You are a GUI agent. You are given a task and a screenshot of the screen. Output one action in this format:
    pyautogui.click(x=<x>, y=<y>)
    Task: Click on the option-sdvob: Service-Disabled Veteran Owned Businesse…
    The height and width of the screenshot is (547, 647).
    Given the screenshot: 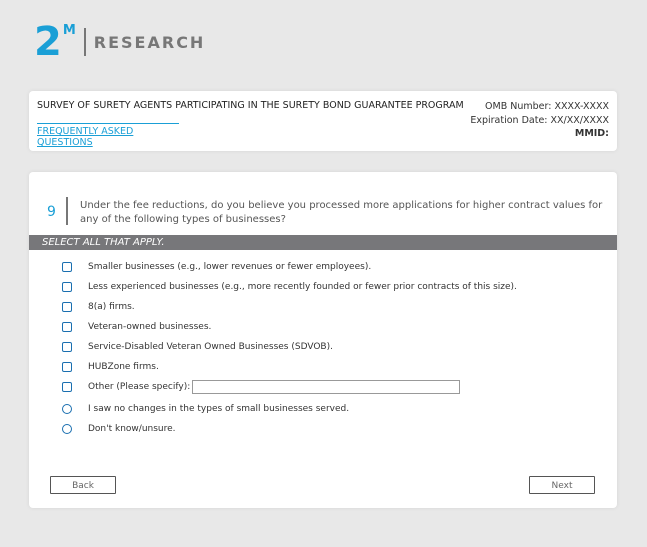 What is the action you would take?
    pyautogui.click(x=197, y=347)
    